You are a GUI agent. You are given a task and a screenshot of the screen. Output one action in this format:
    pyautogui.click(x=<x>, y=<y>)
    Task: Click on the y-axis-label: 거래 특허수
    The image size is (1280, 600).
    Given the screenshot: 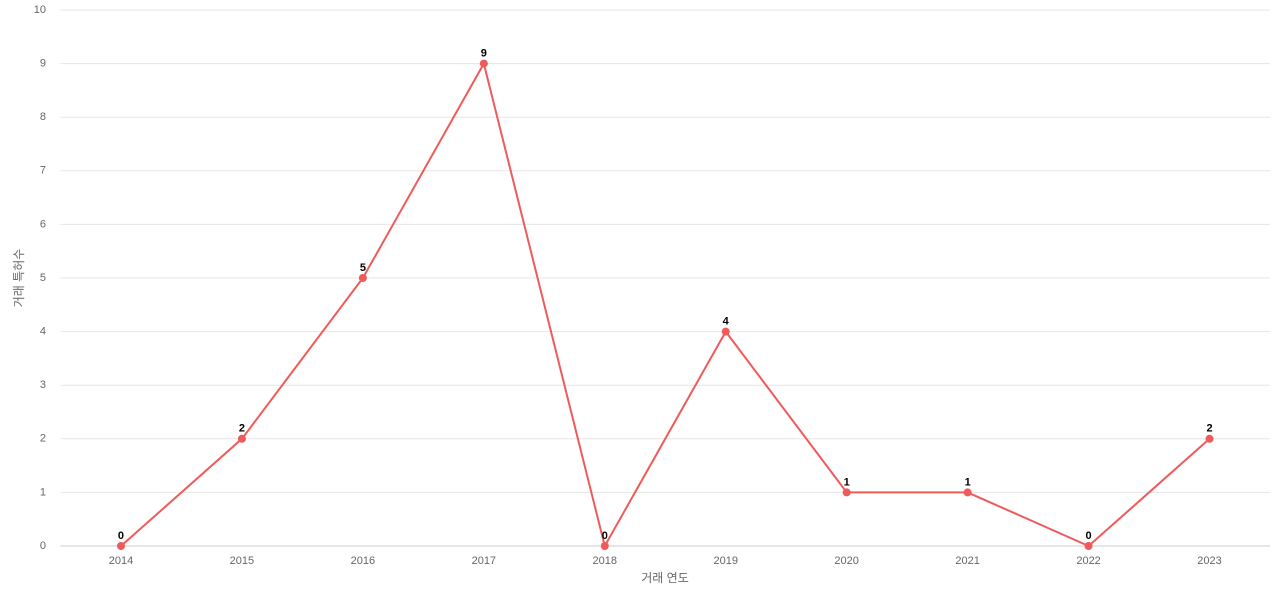 What is the action you would take?
    pyautogui.click(x=19, y=278)
    